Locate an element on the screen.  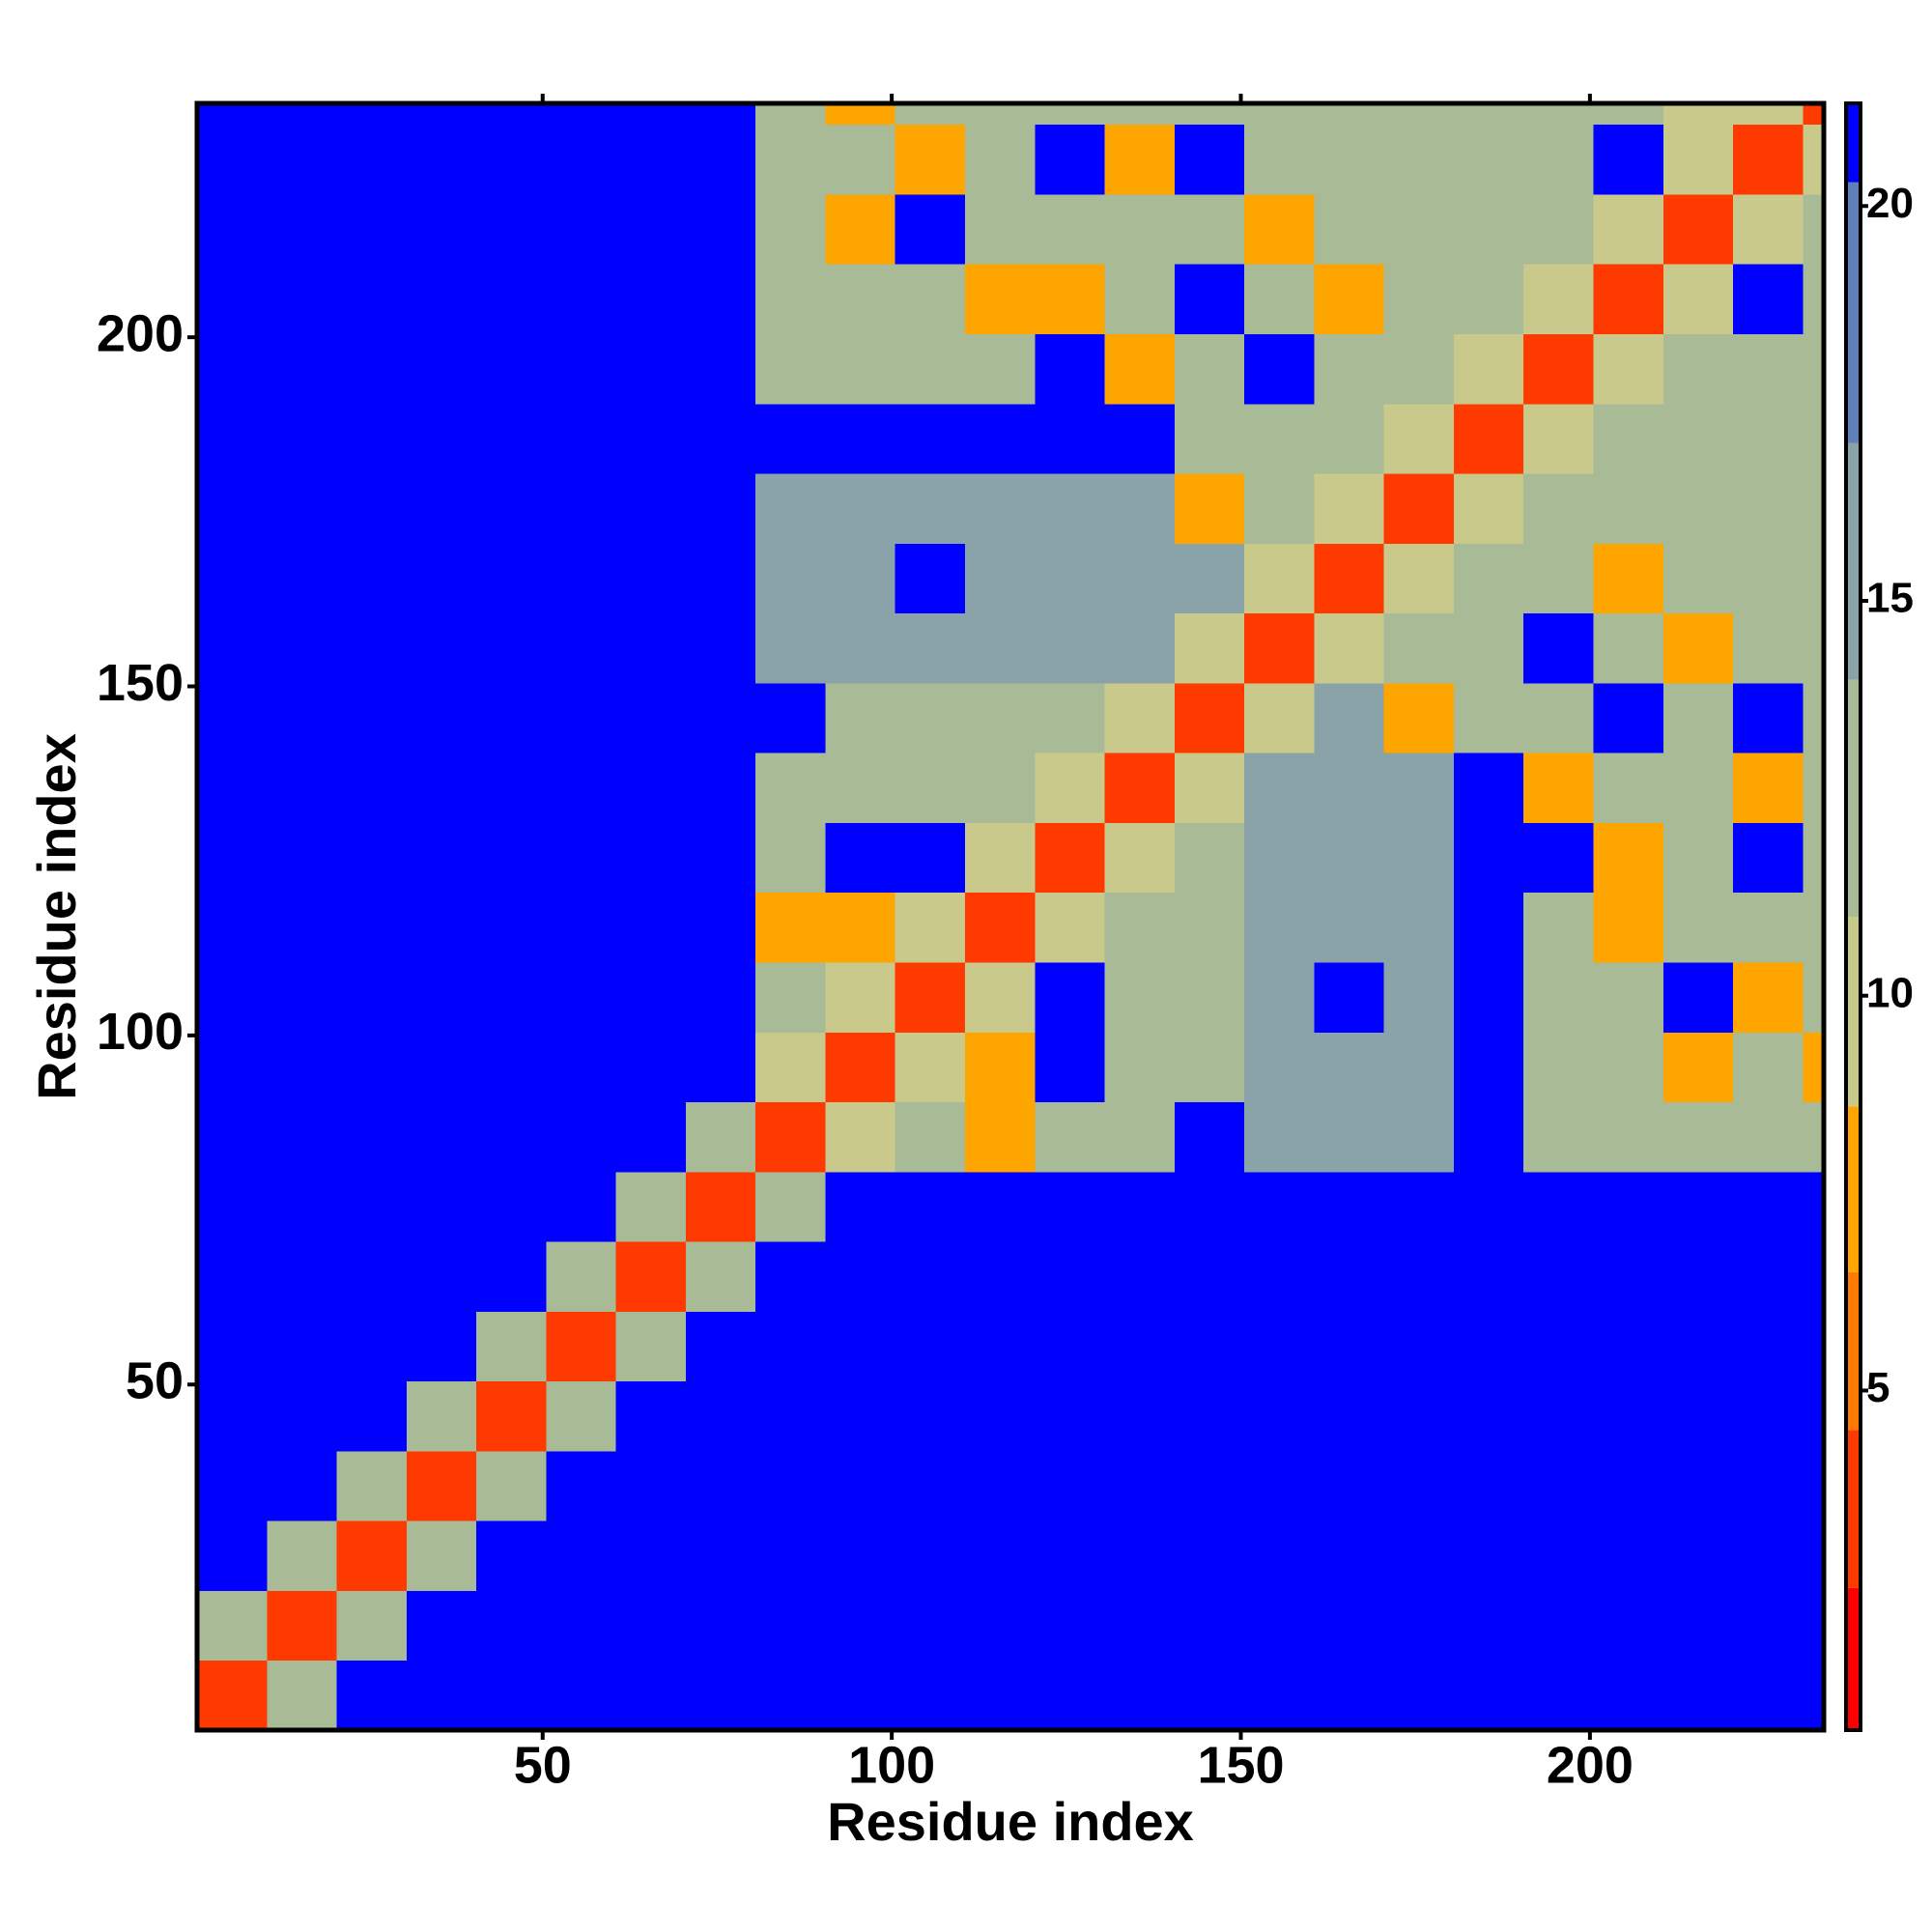
colorbar-tick-label: 20 is located at coordinates (1890, 203).